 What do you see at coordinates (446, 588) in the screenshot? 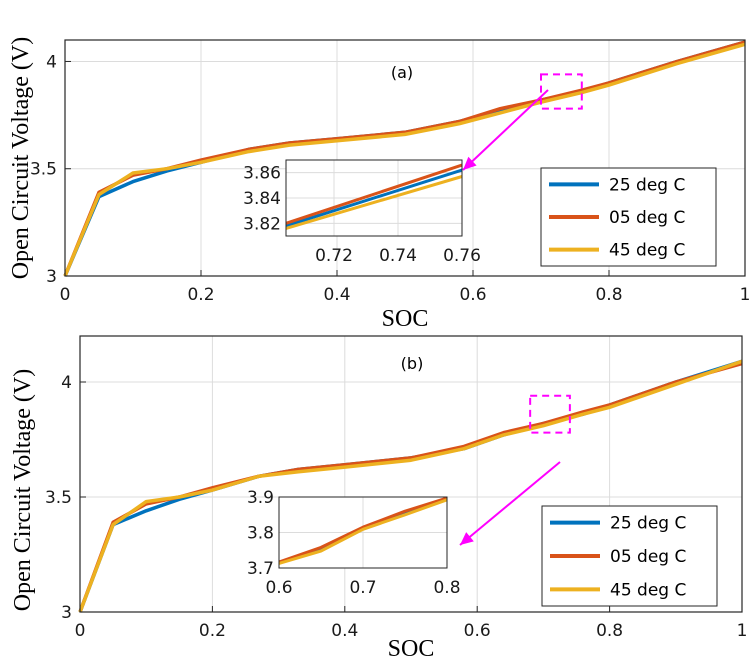
I see `inset-x-tick-label: 0.8` at bounding box center [446, 588].